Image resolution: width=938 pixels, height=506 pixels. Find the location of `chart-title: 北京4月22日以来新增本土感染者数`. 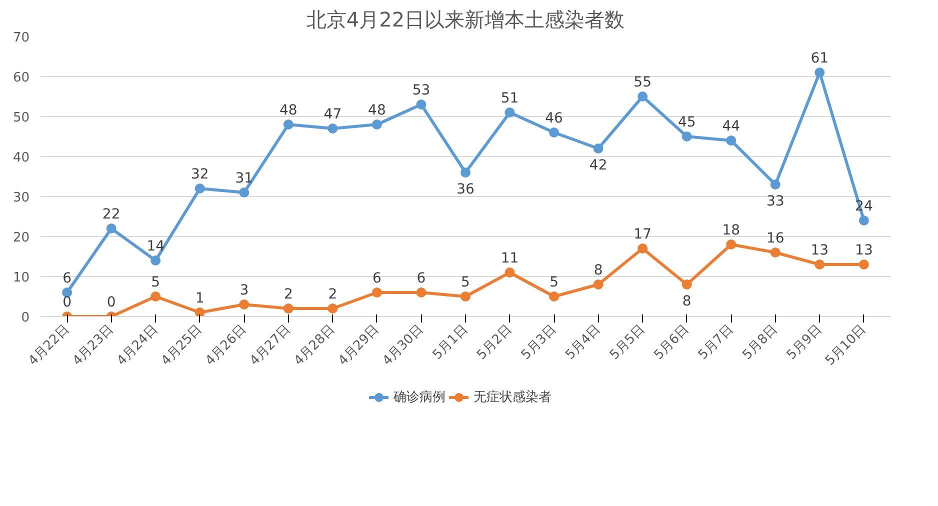

chart-title: 北京4月22日以来新增本土感染者数 is located at coordinates (465, 20).